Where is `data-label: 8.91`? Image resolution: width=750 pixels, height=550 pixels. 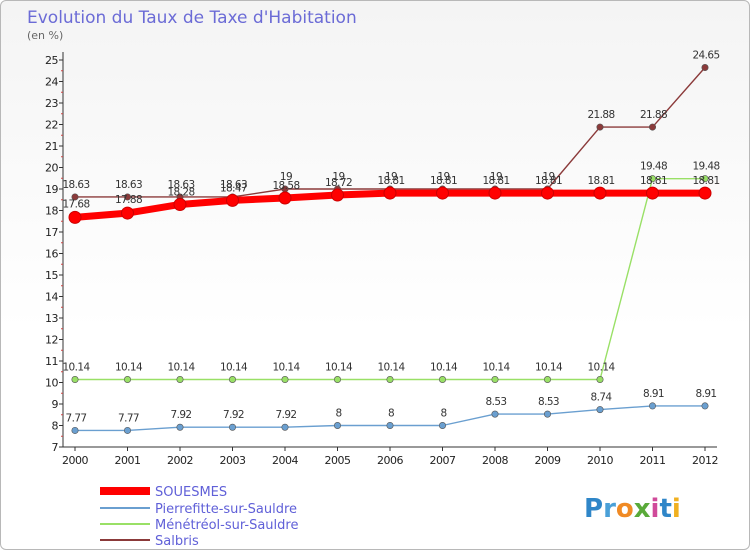 data-label: 8.91 is located at coordinates (653, 394).